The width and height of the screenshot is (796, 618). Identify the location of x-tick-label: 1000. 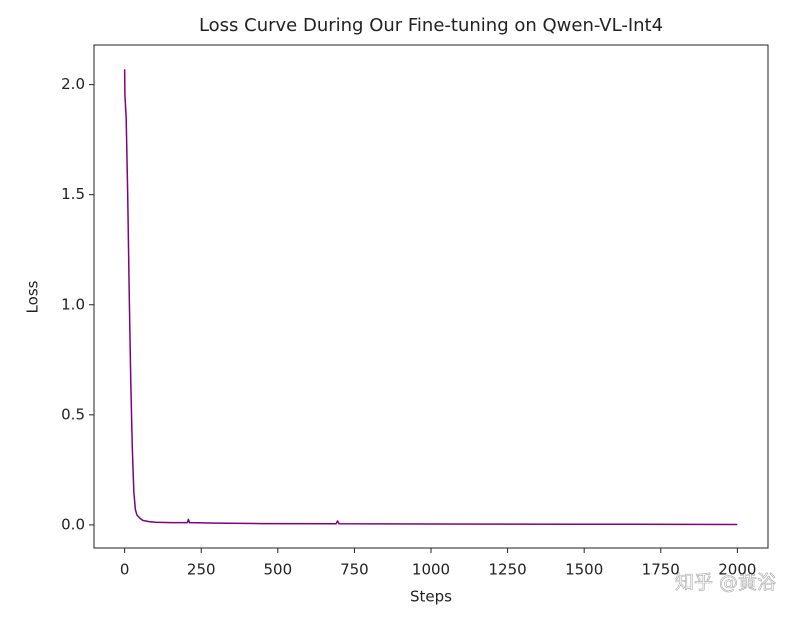
(431, 570).